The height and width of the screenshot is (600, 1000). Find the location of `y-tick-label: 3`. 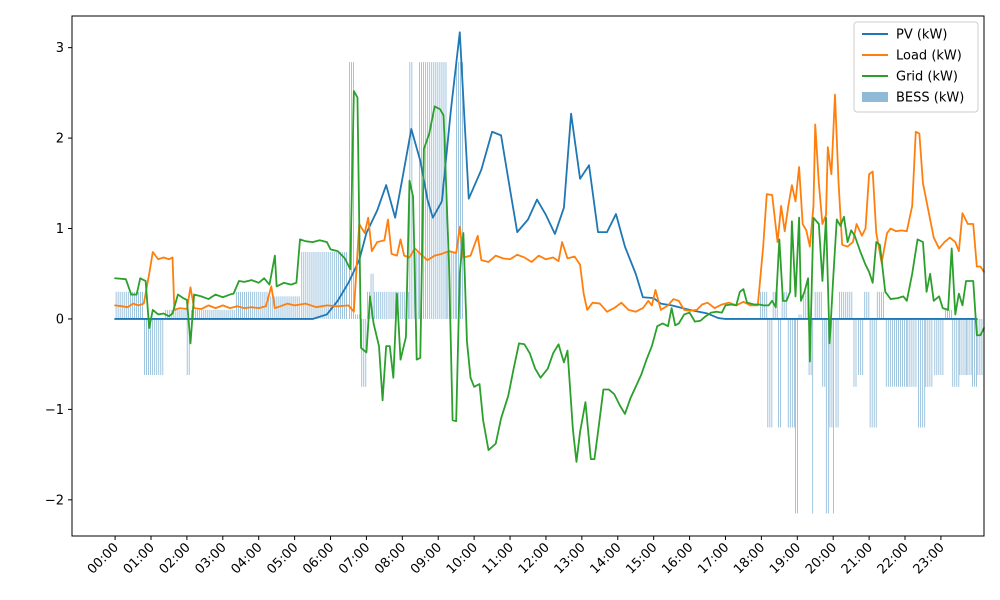

y-tick-label: 3 is located at coordinates (60, 48).